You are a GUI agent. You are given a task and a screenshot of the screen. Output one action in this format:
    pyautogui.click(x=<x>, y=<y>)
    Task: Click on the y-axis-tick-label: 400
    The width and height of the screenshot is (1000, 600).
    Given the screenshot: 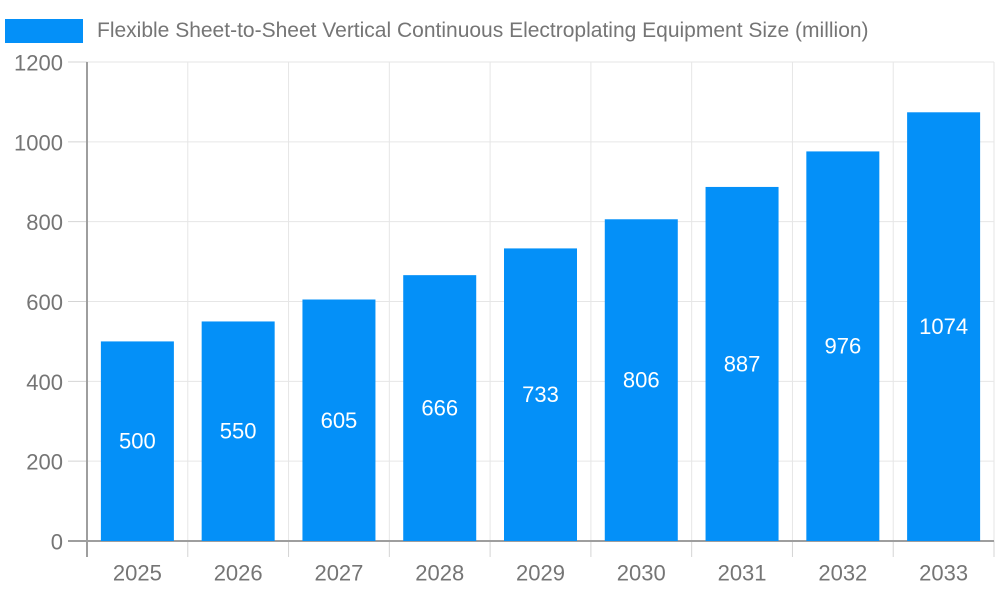 What is the action you would take?
    pyautogui.click(x=44, y=382)
    